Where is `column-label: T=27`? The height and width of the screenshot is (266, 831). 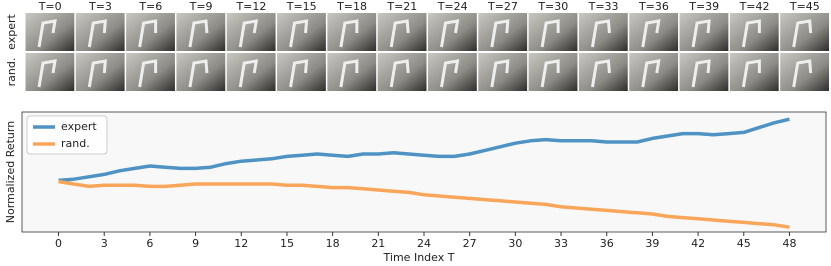 column-label: T=27 is located at coordinates (502, 6).